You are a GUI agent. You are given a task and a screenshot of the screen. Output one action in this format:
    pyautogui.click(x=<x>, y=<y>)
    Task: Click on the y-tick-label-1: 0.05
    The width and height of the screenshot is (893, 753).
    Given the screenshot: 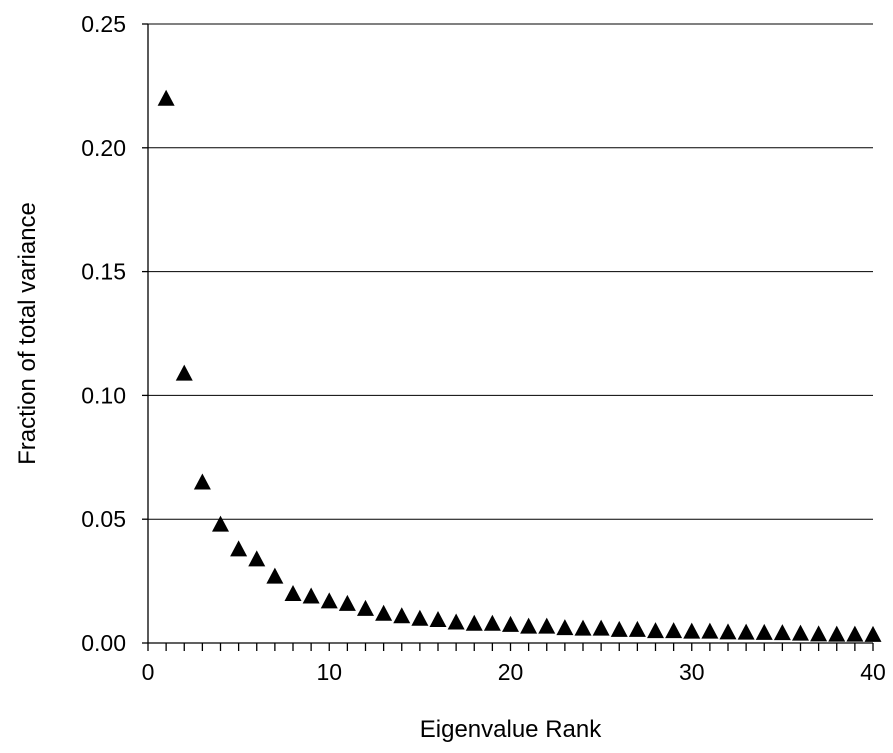 What is the action you would take?
    pyautogui.click(x=103, y=519)
    